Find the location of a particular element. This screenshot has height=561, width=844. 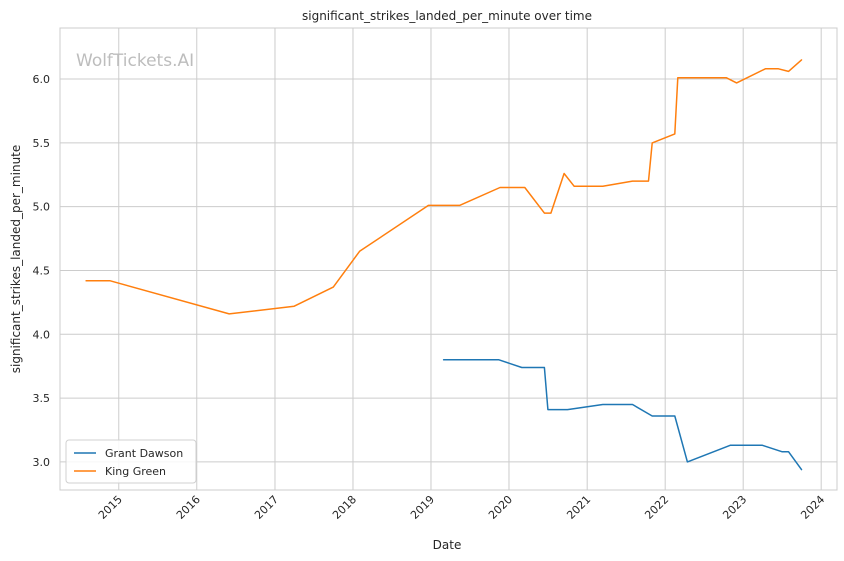

y-tick-label: 6.0 is located at coordinates (42, 79).